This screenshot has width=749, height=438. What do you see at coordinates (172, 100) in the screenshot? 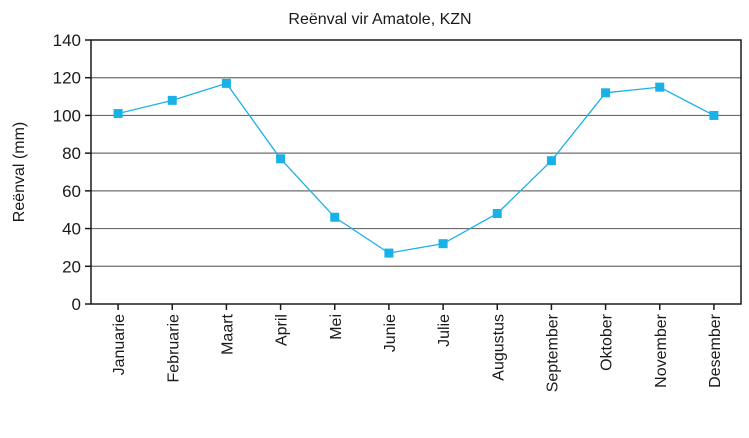
I see `data-point-februarie` at bounding box center [172, 100].